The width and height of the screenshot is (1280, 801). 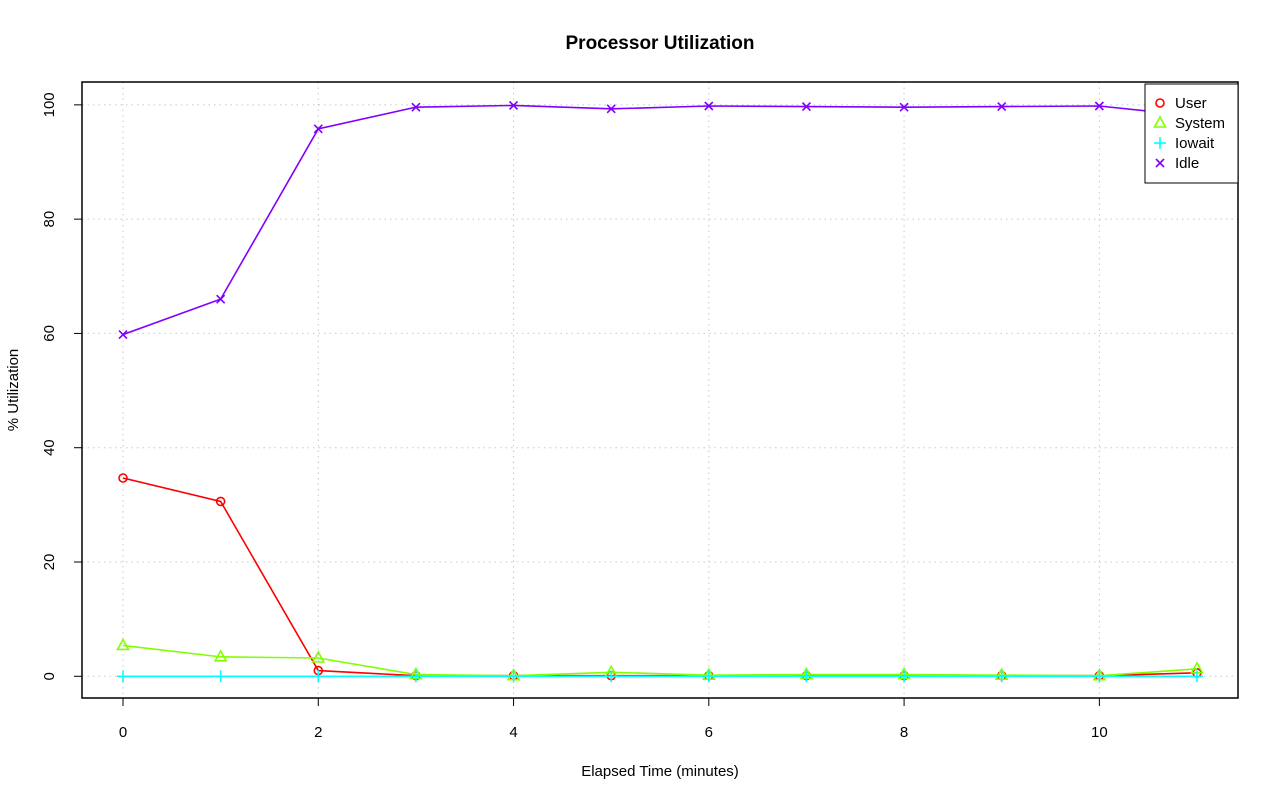 I want to click on legend-label-system: System, so click(x=1200, y=123).